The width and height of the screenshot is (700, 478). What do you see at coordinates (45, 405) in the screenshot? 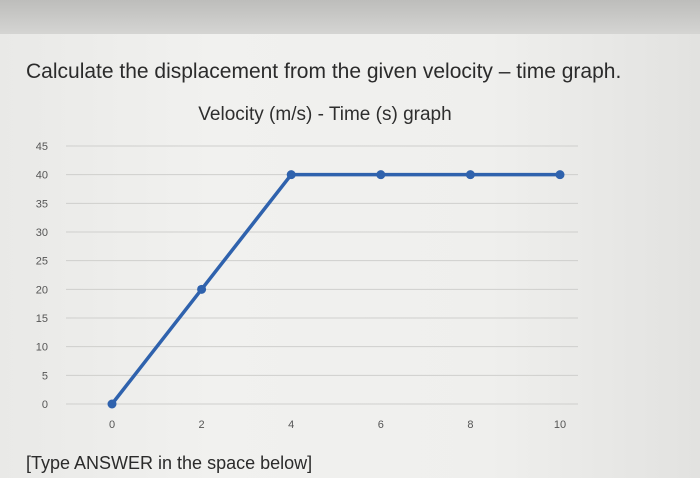
I see `y-tick-label: 0` at bounding box center [45, 405].